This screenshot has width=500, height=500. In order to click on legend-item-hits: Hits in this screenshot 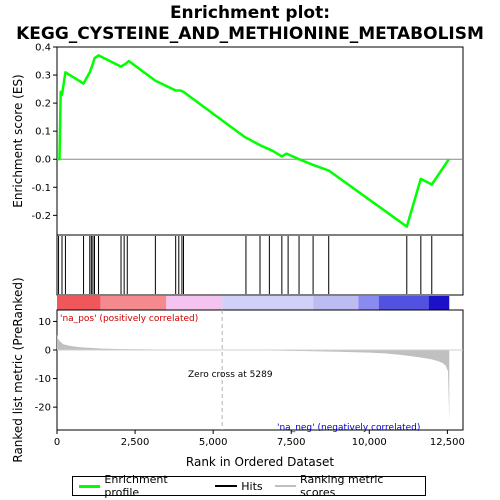, I will do `click(238, 486)`.